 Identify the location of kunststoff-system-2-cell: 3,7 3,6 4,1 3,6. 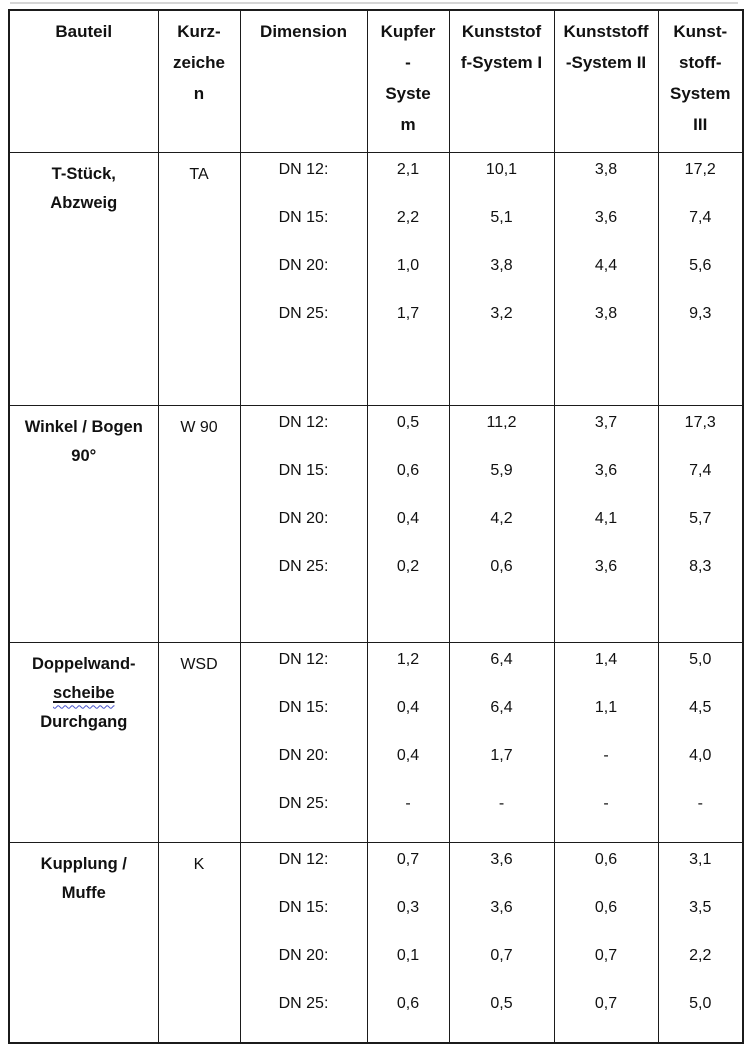
(606, 523).